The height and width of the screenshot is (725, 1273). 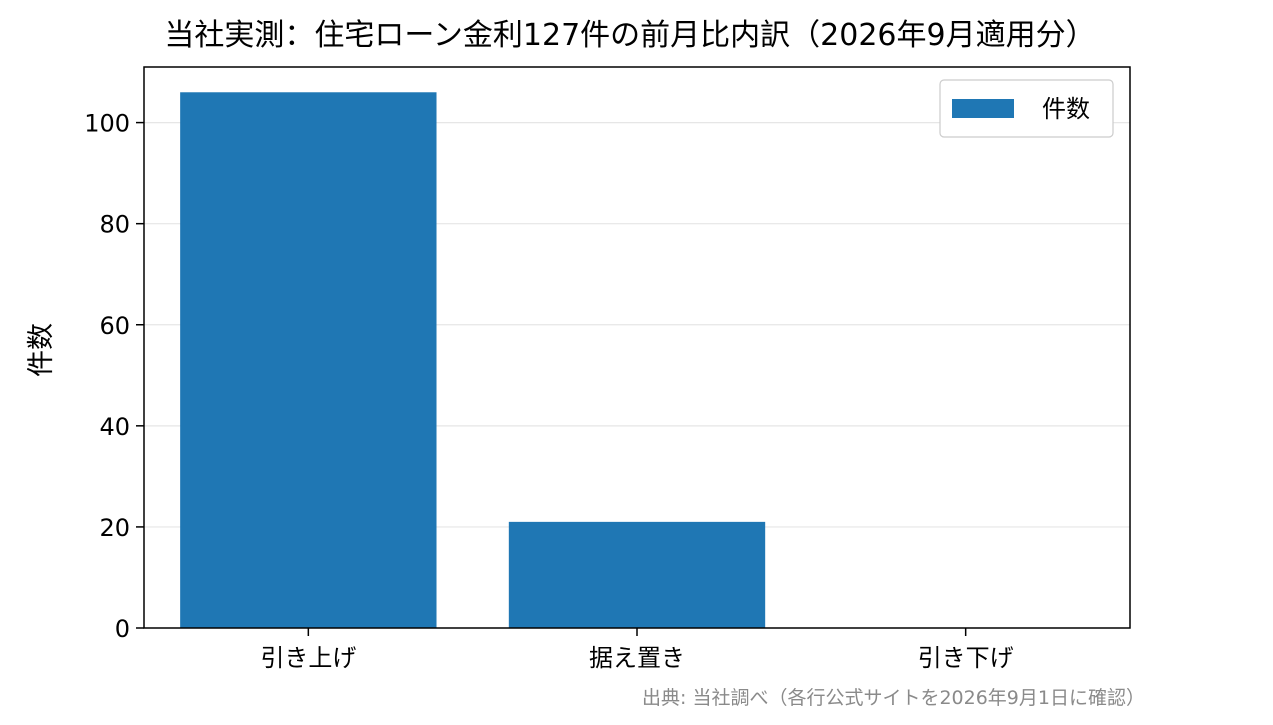 What do you see at coordinates (41, 350) in the screenshot?
I see `y-axis-label: 件数` at bounding box center [41, 350].